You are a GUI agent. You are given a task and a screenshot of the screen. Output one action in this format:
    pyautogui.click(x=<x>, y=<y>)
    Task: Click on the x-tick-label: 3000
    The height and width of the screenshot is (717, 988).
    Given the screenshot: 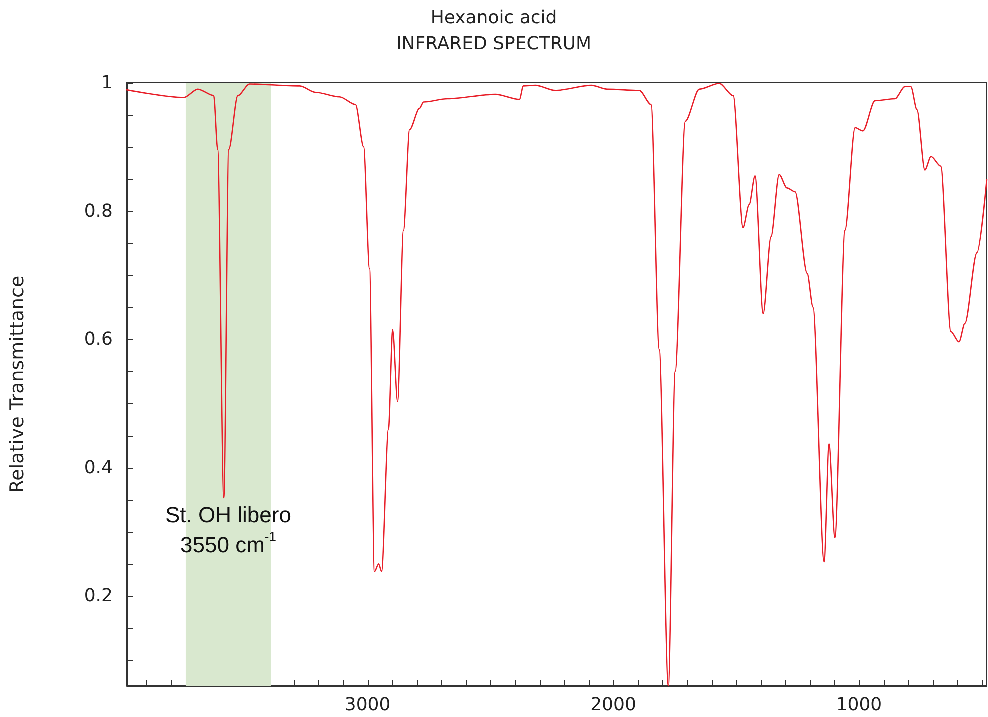 What is the action you would take?
    pyautogui.click(x=367, y=705)
    